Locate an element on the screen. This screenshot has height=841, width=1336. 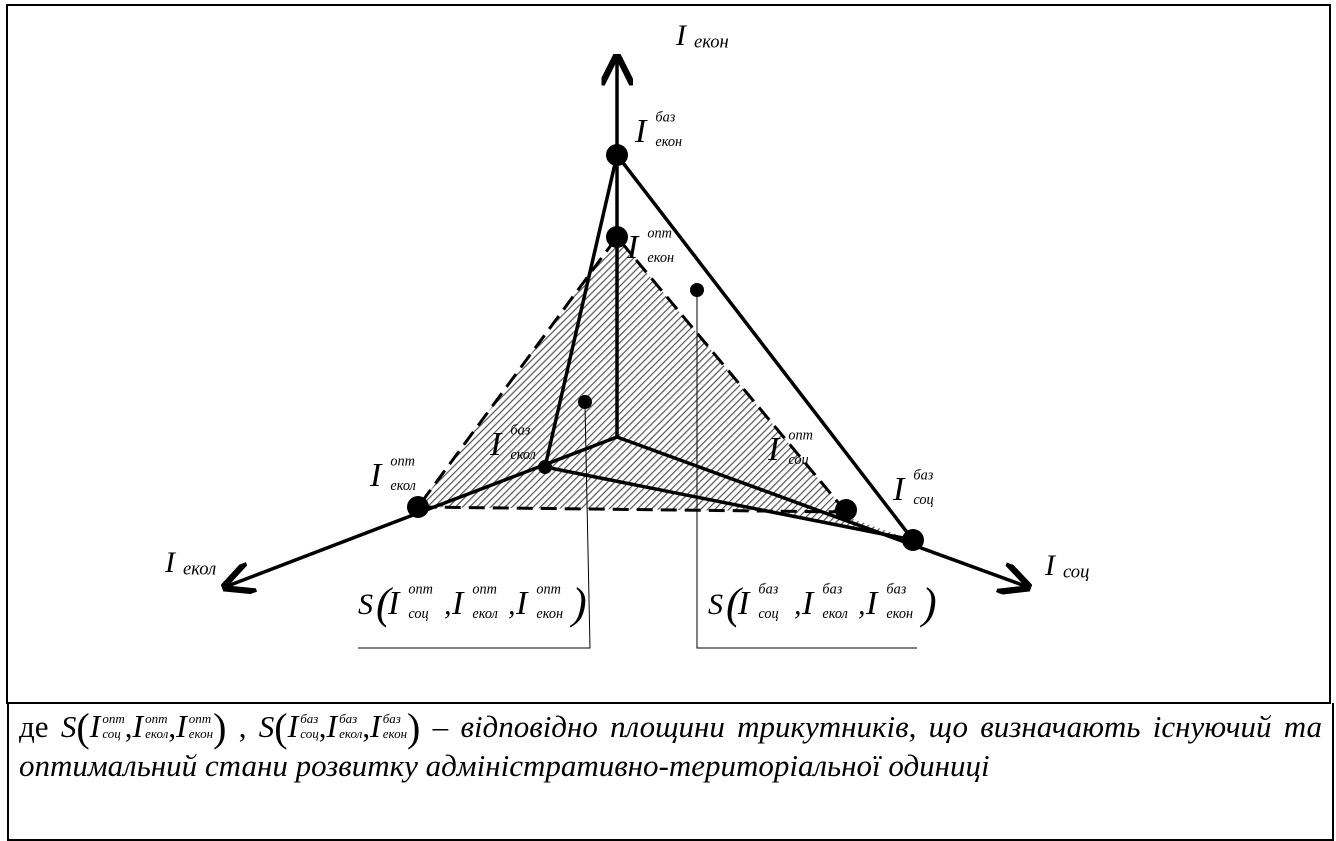
term-stack: баз соц is located at coordinates (309, 726).